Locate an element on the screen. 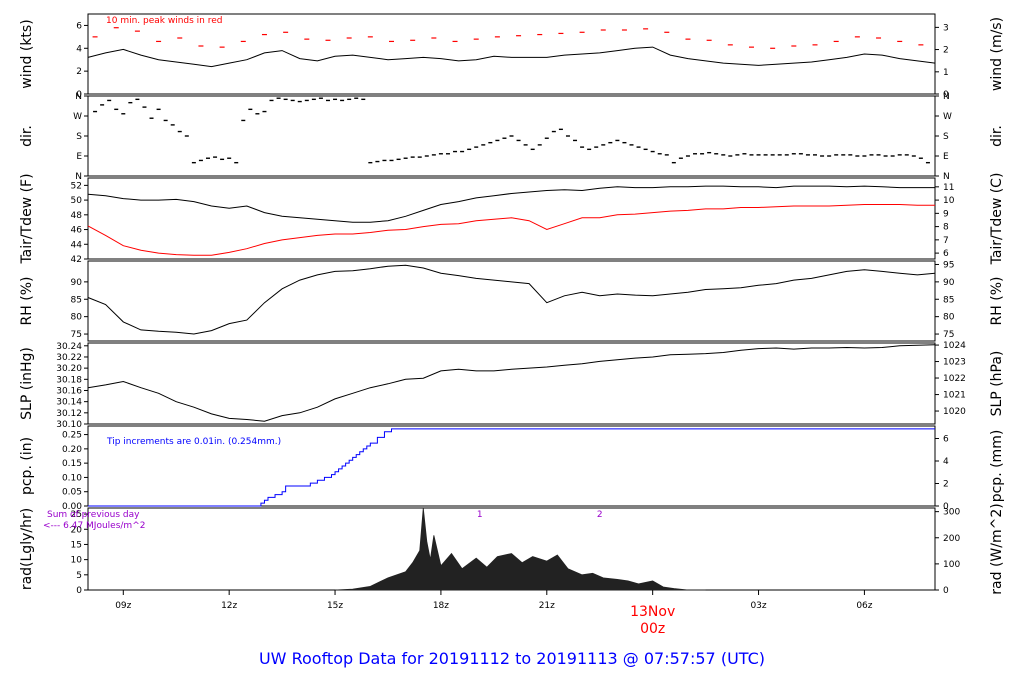  slp-left-tick-label: 30.16 is located at coordinates (69, 391).